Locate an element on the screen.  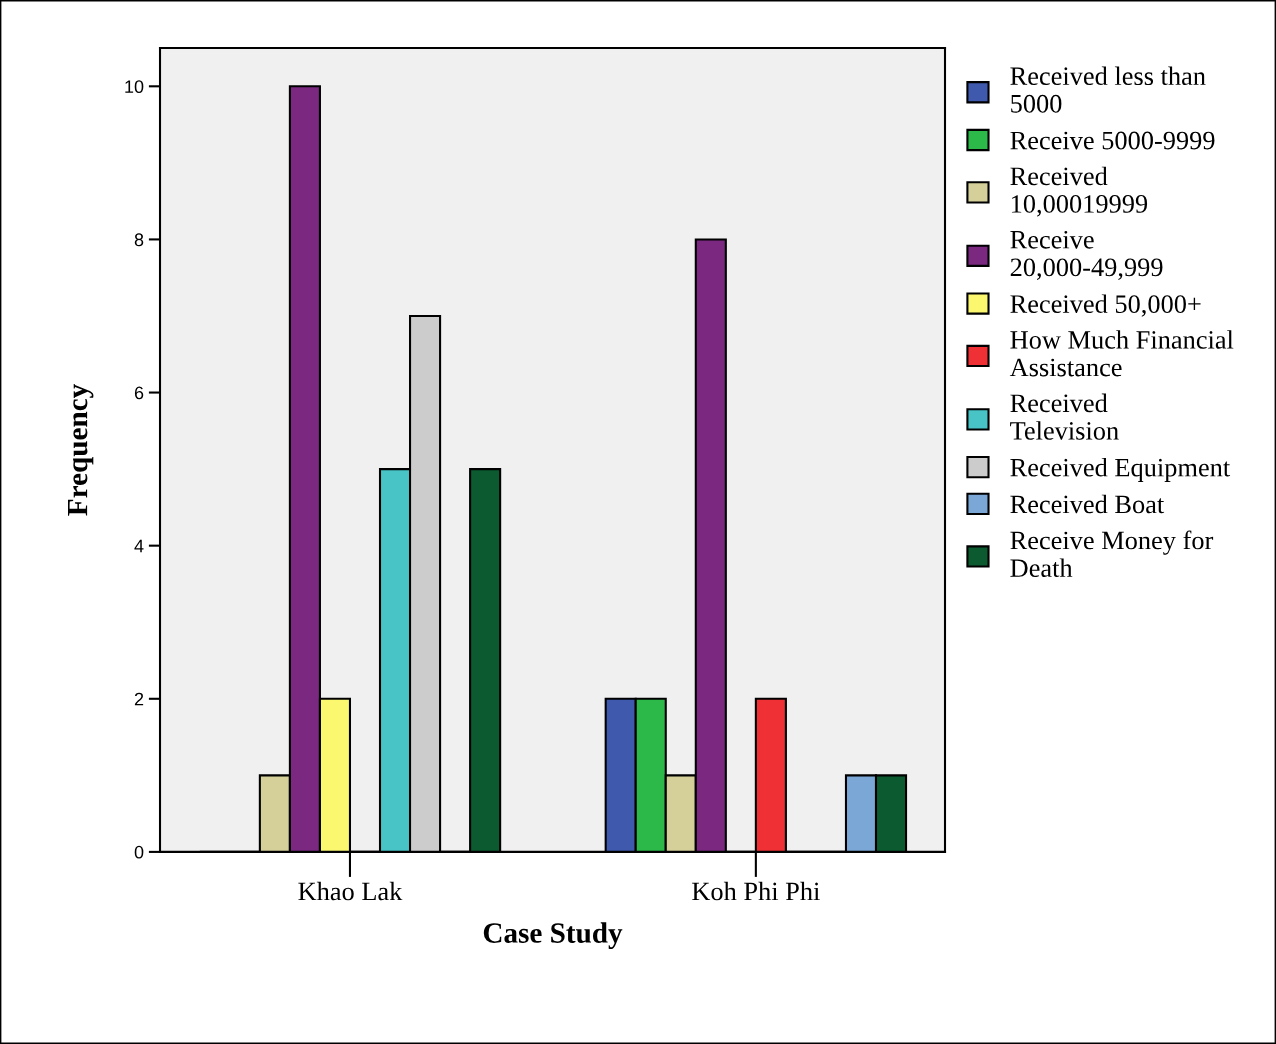
legend-label: Receive Money for Death is located at coordinates (1112, 554).